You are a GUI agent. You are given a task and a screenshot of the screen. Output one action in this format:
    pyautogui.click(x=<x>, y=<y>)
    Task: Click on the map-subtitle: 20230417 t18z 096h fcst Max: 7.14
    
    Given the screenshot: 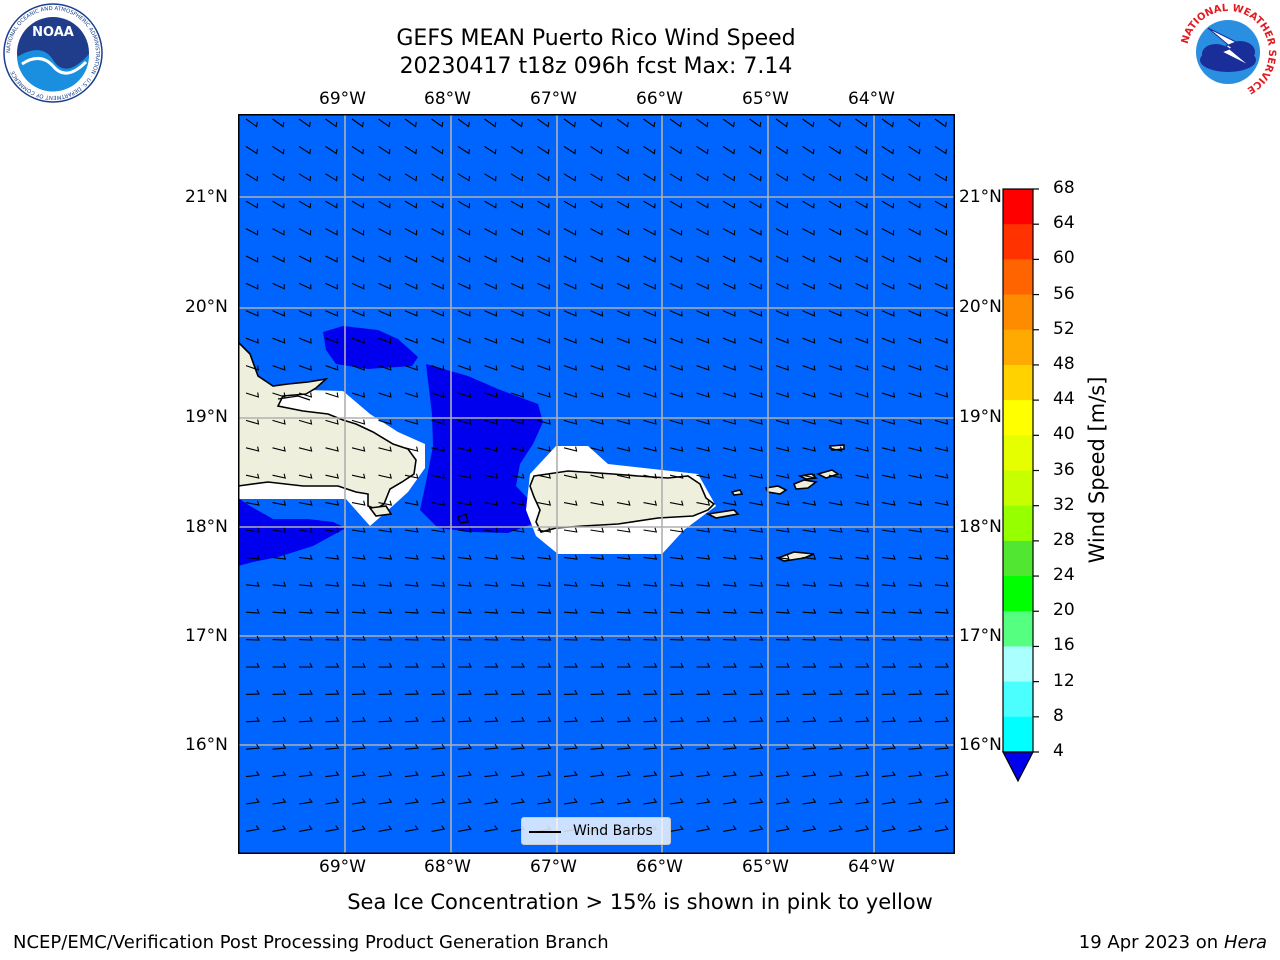 What is the action you would take?
    pyautogui.click(x=596, y=66)
    